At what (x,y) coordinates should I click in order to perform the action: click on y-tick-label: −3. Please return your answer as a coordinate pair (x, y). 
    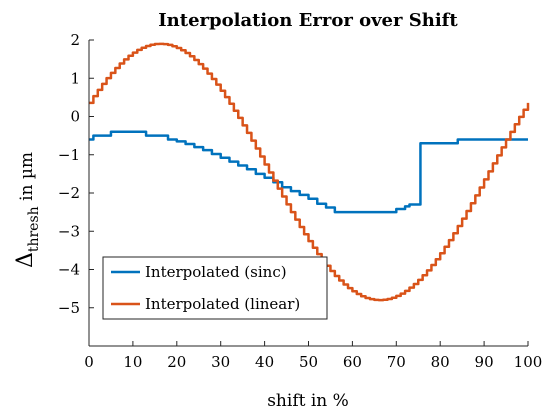
    Looking at the image, I should click on (69, 231).